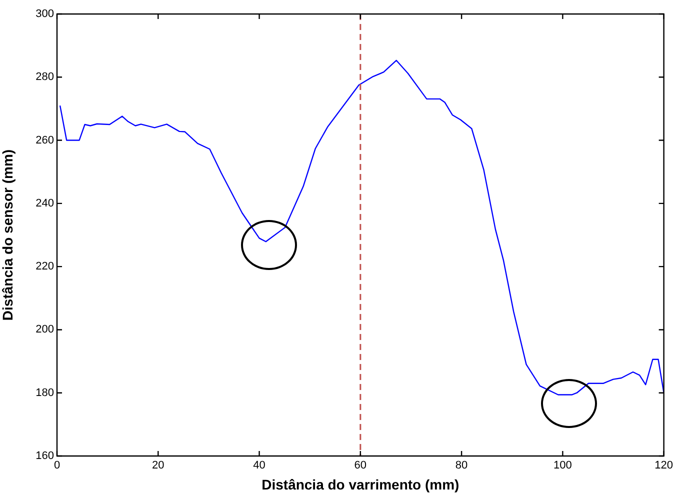 This screenshot has width=676, height=498. What do you see at coordinates (45, 266) in the screenshot?
I see `y-tick-label: 220` at bounding box center [45, 266].